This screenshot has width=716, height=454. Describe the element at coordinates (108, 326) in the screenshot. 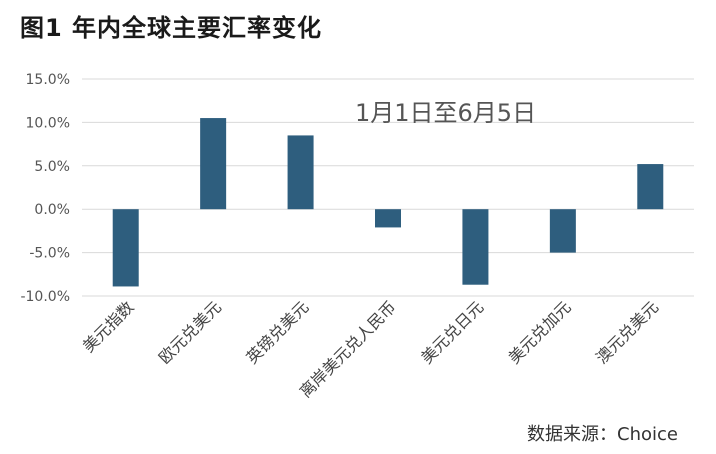

I see `x-category-label: 美元指数` at that location.